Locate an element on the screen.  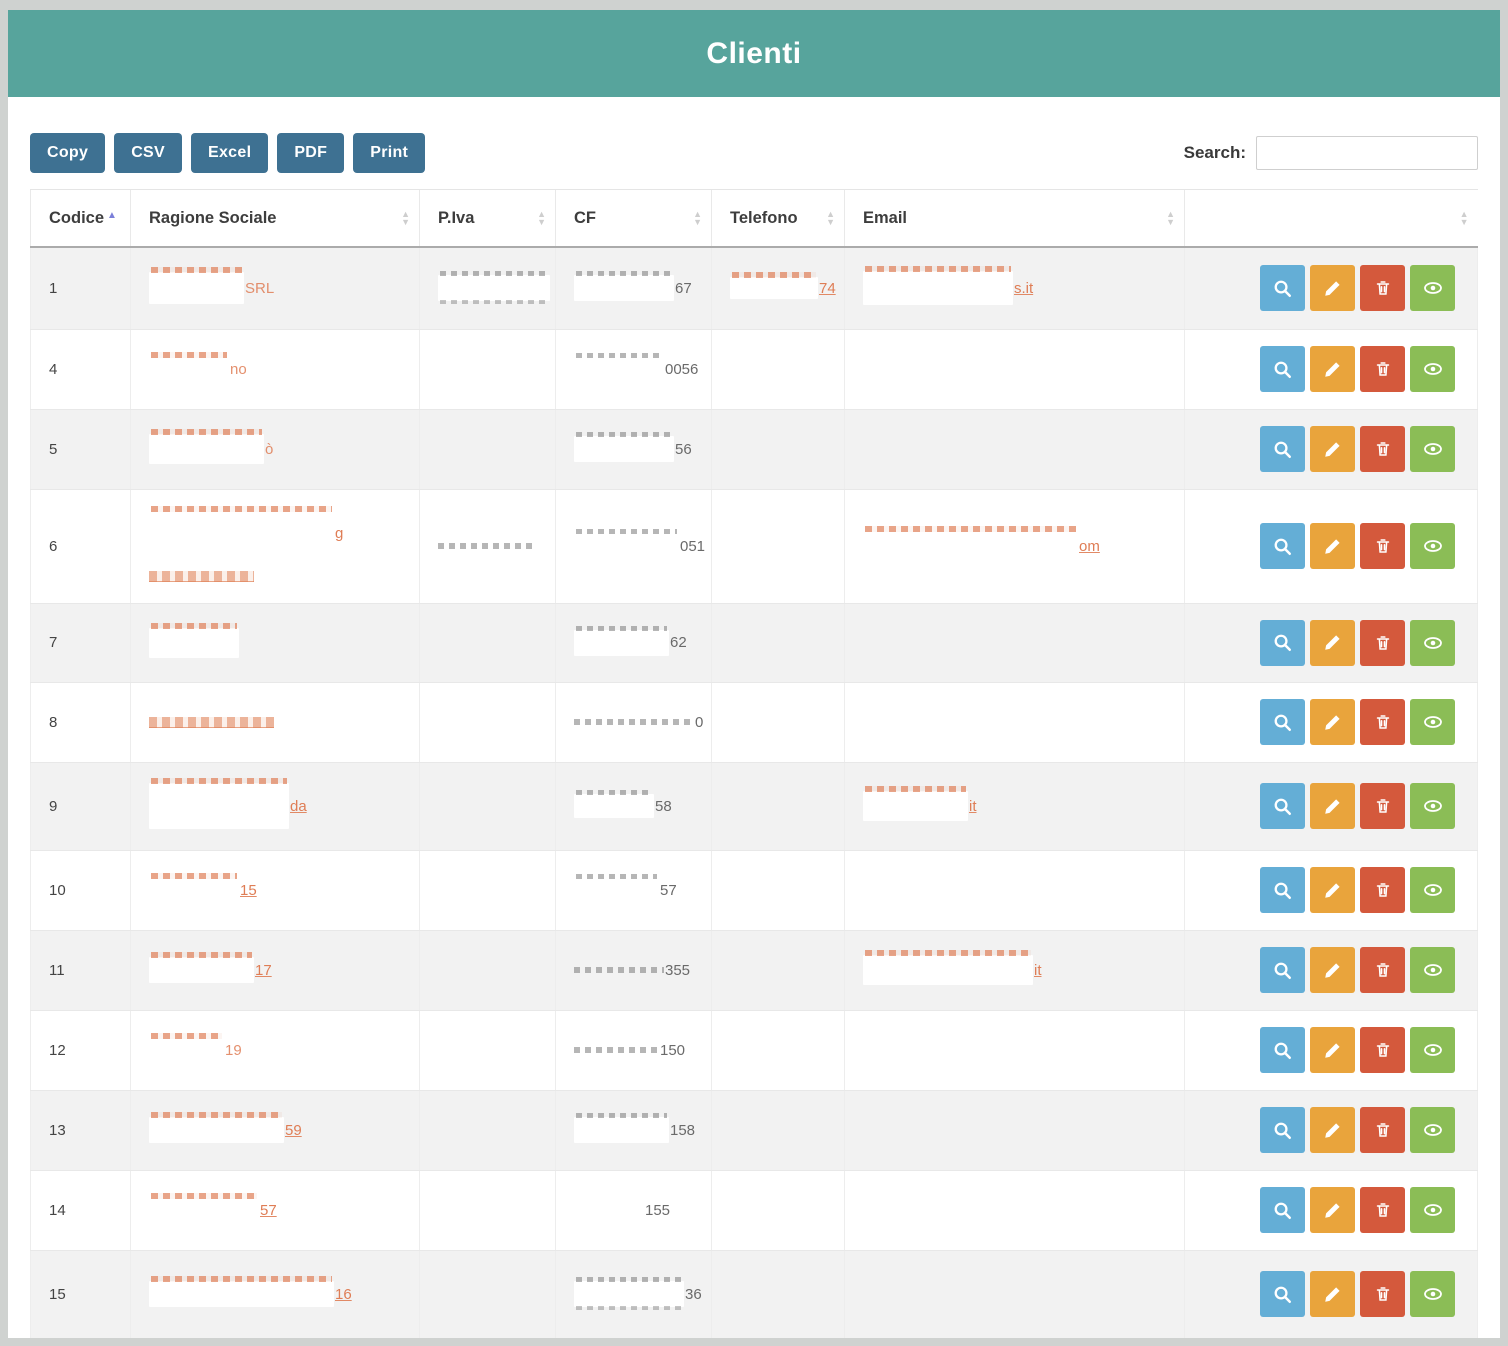
client-name-link: 15 is located at coordinates (275, 887).